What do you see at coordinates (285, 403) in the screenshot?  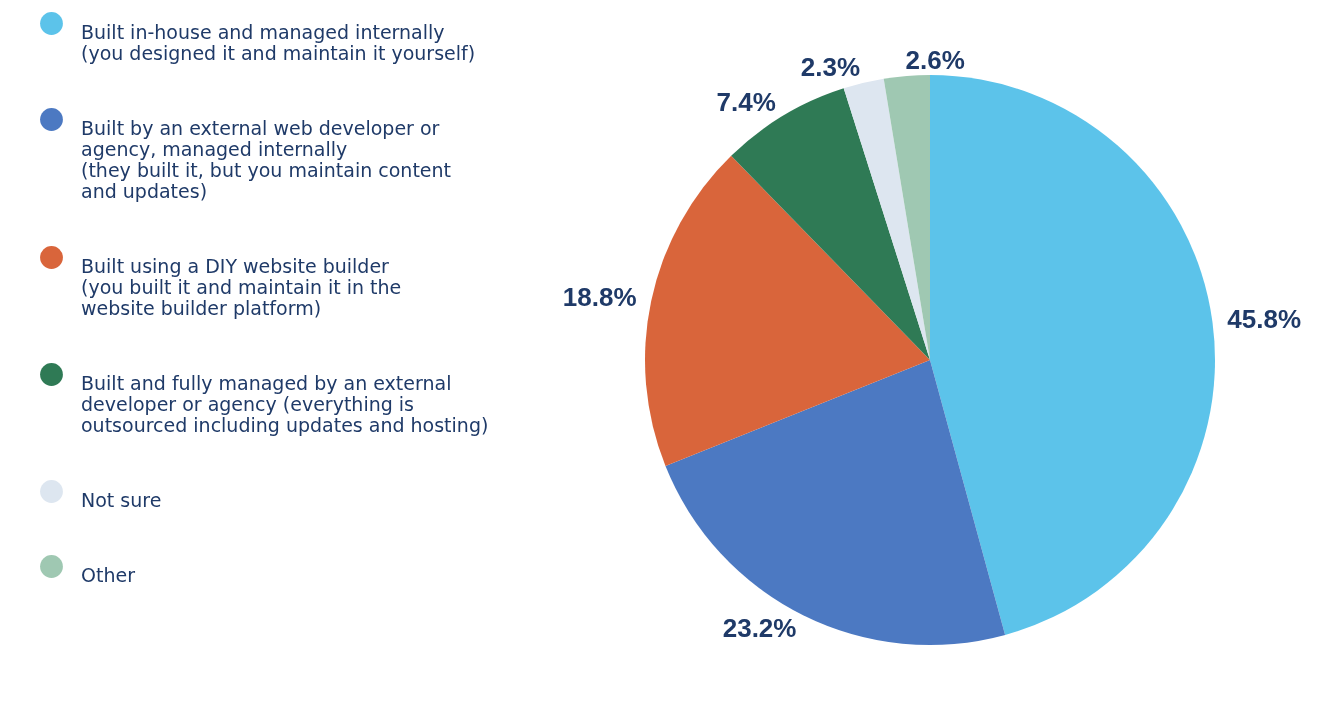 I see `legend-label: Built and fully managed by an external developer or agency (everything is outsourced including updates and hosting)` at bounding box center [285, 403].